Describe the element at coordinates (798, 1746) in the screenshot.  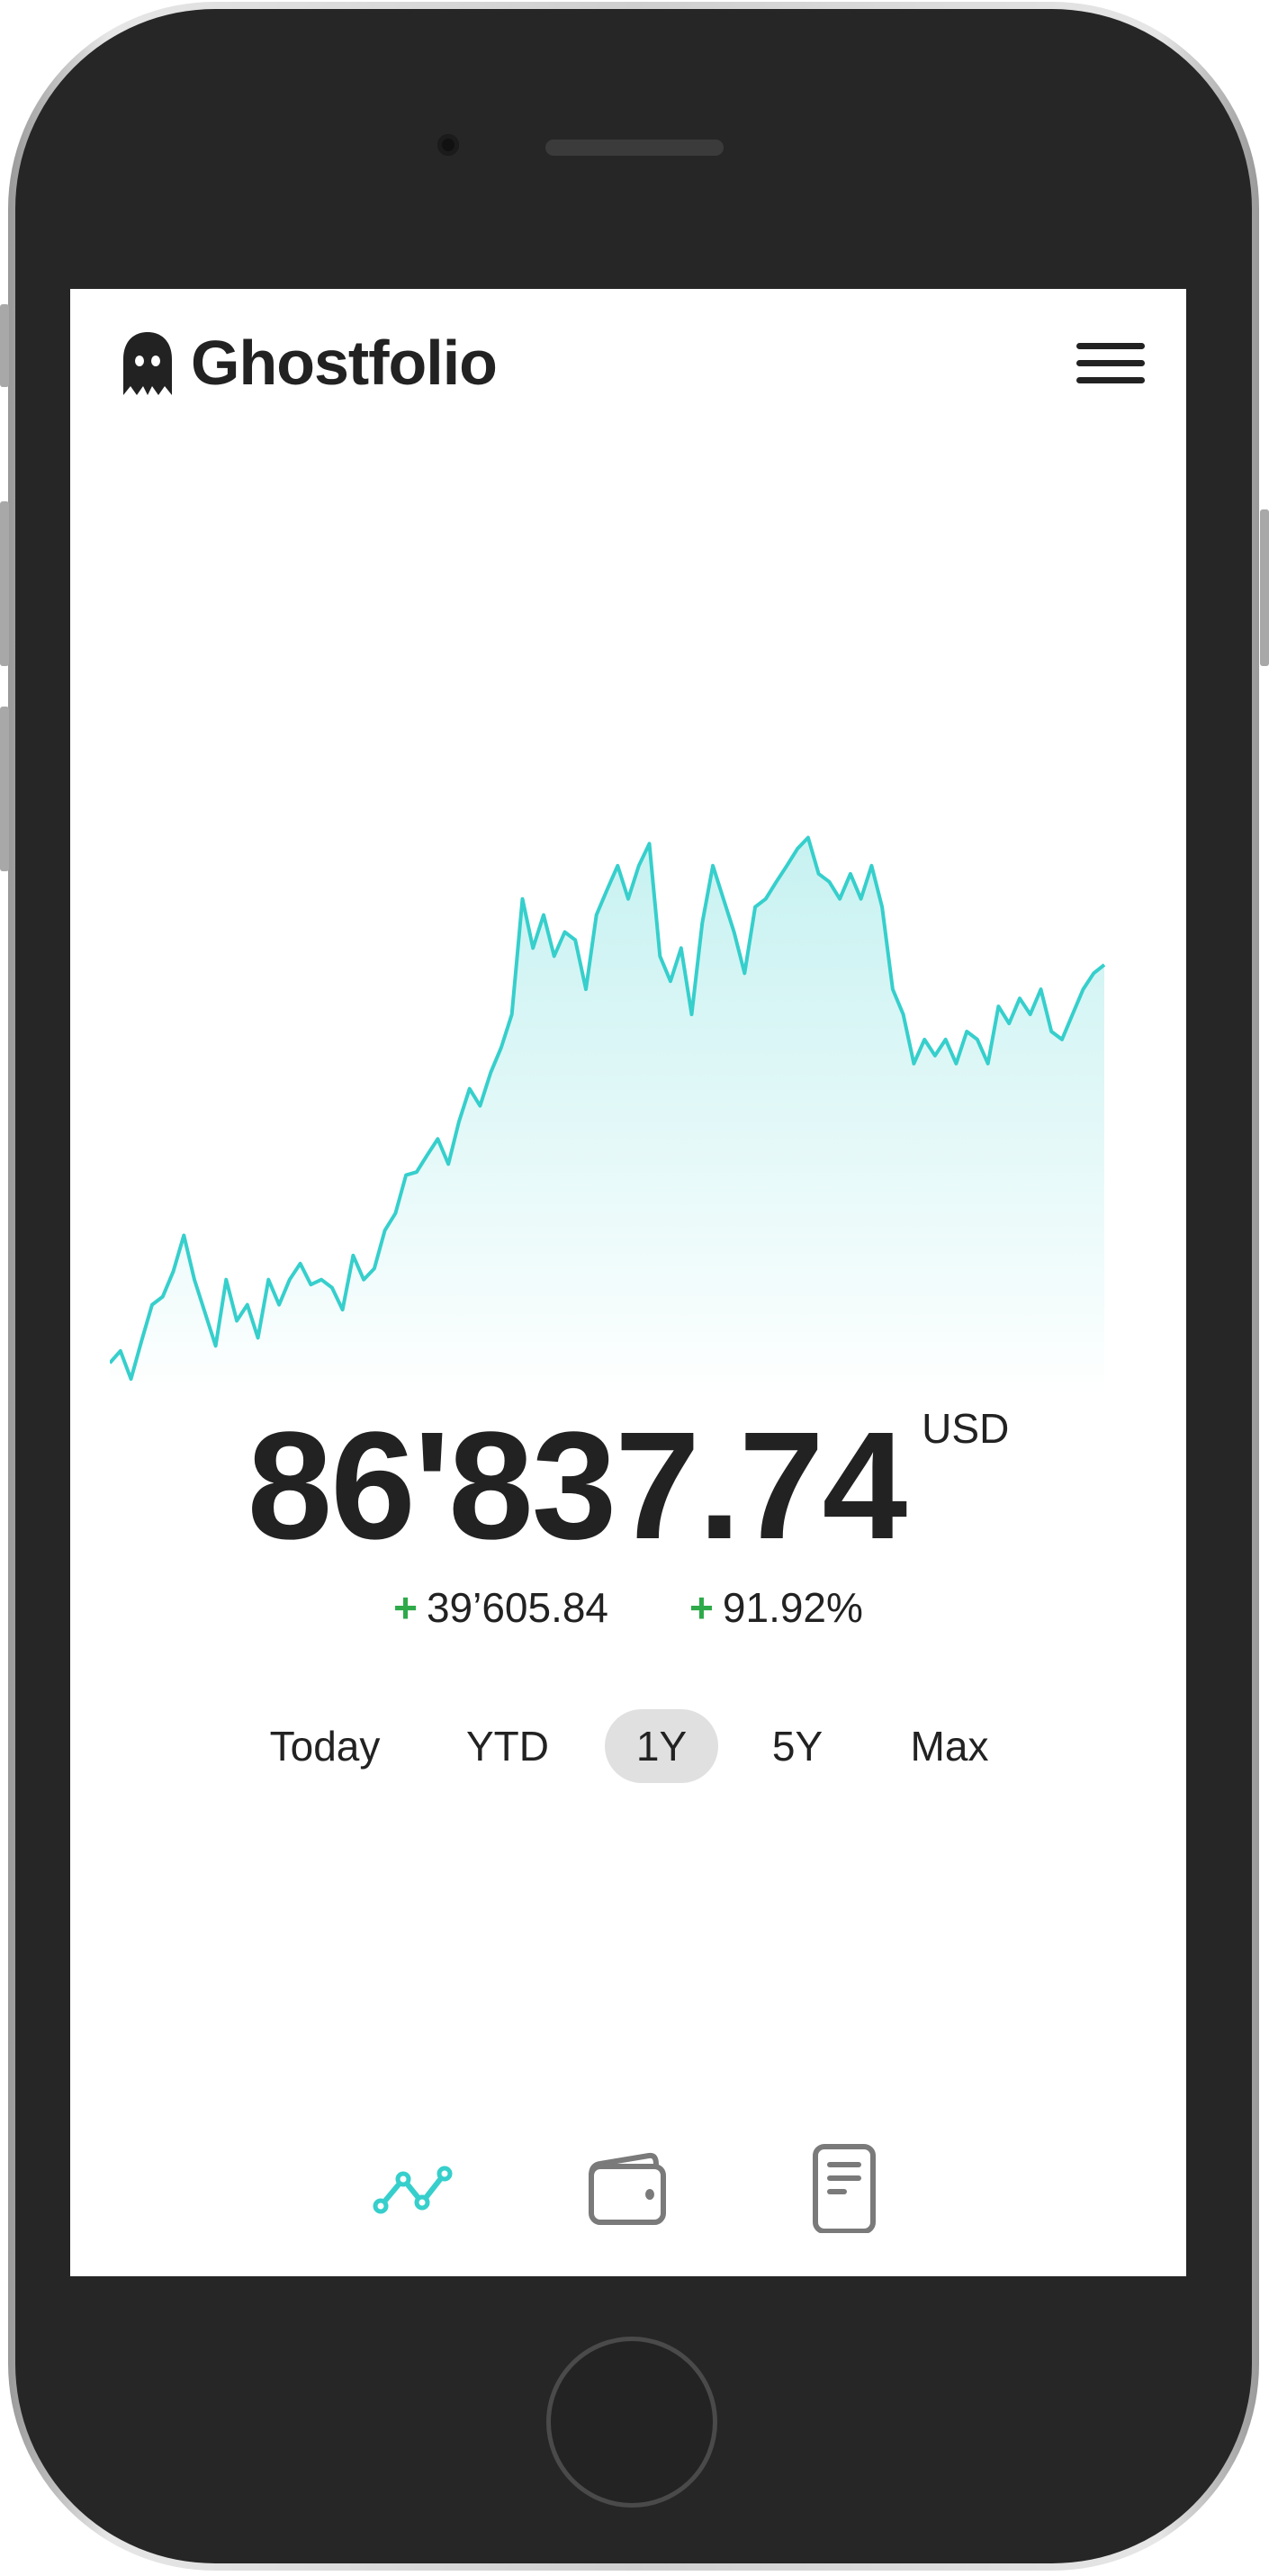
I see `period-5y: 5Y` at that location.